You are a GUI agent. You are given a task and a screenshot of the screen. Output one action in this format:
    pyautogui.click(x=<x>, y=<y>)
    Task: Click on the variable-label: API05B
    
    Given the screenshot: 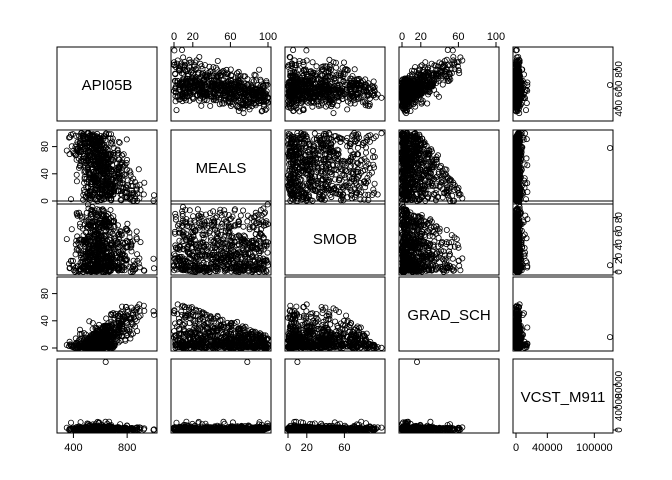 What is the action you would take?
    pyautogui.click(x=107, y=85)
    